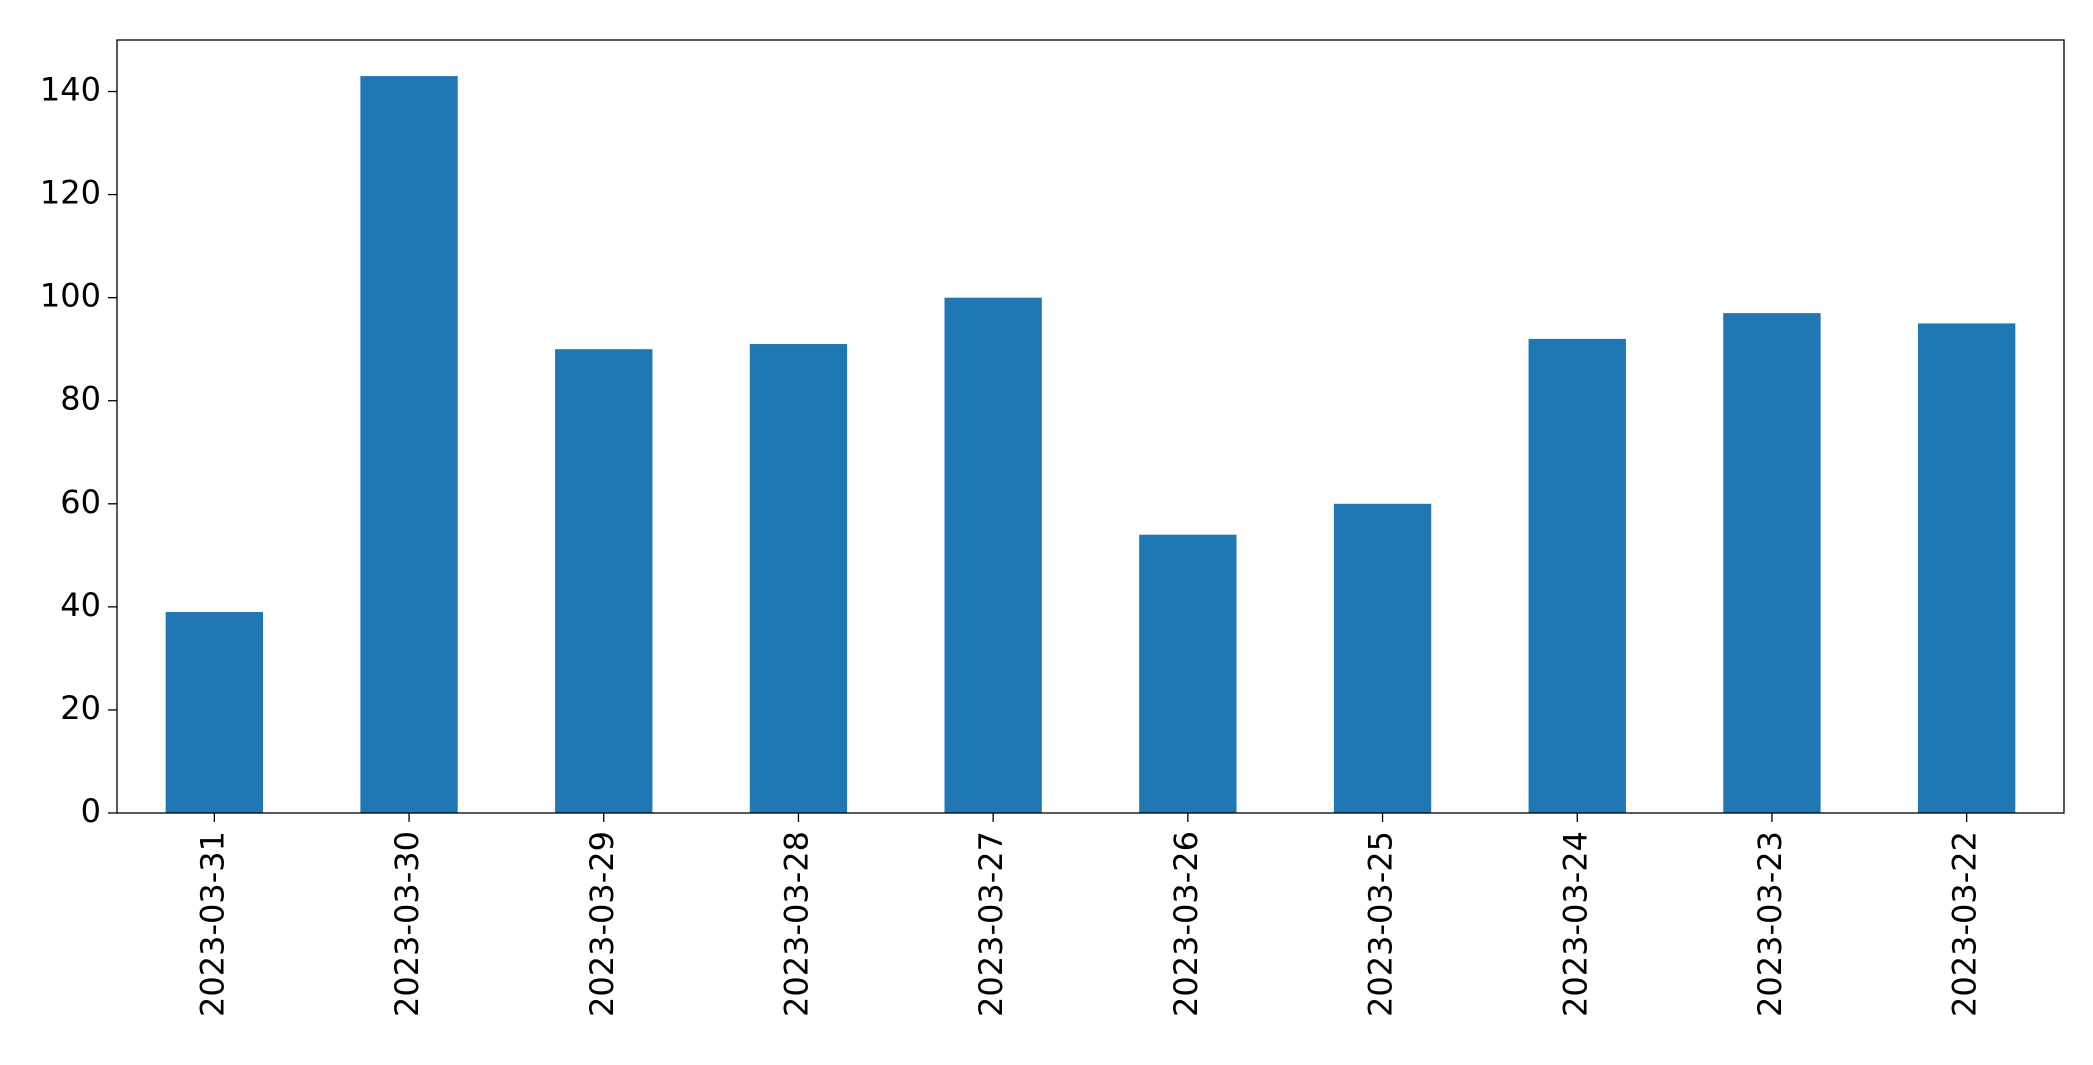 The height and width of the screenshot is (1065, 2093). I want to click on y-tick-label: 100, so click(70, 296).